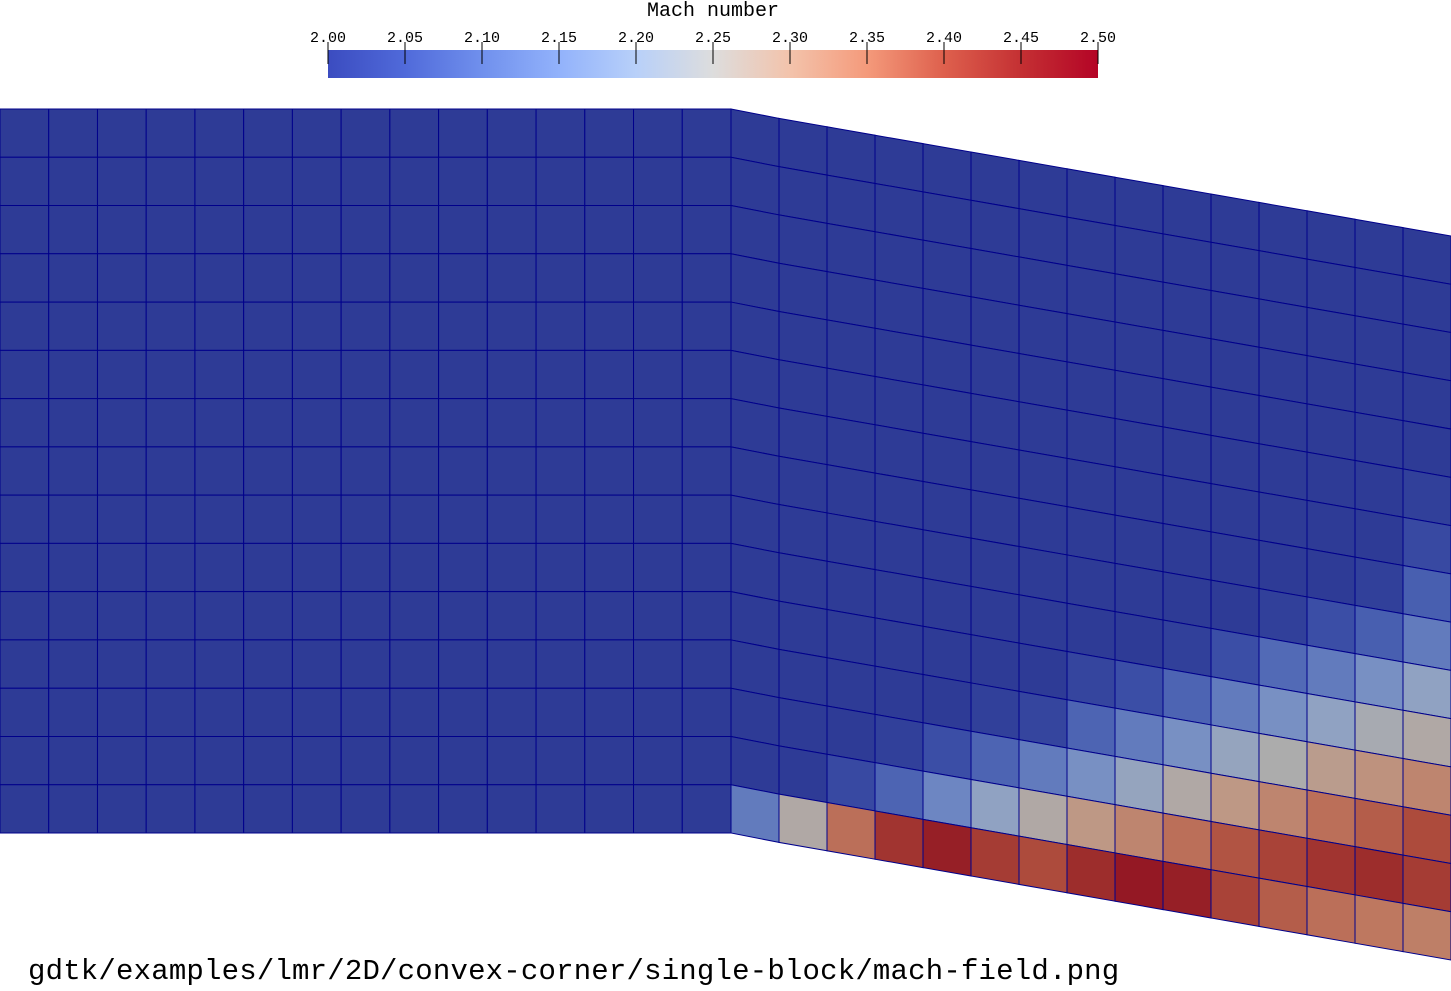 The image size is (1451, 991). I want to click on colorbar-tick-label: 2.05, so click(405, 38).